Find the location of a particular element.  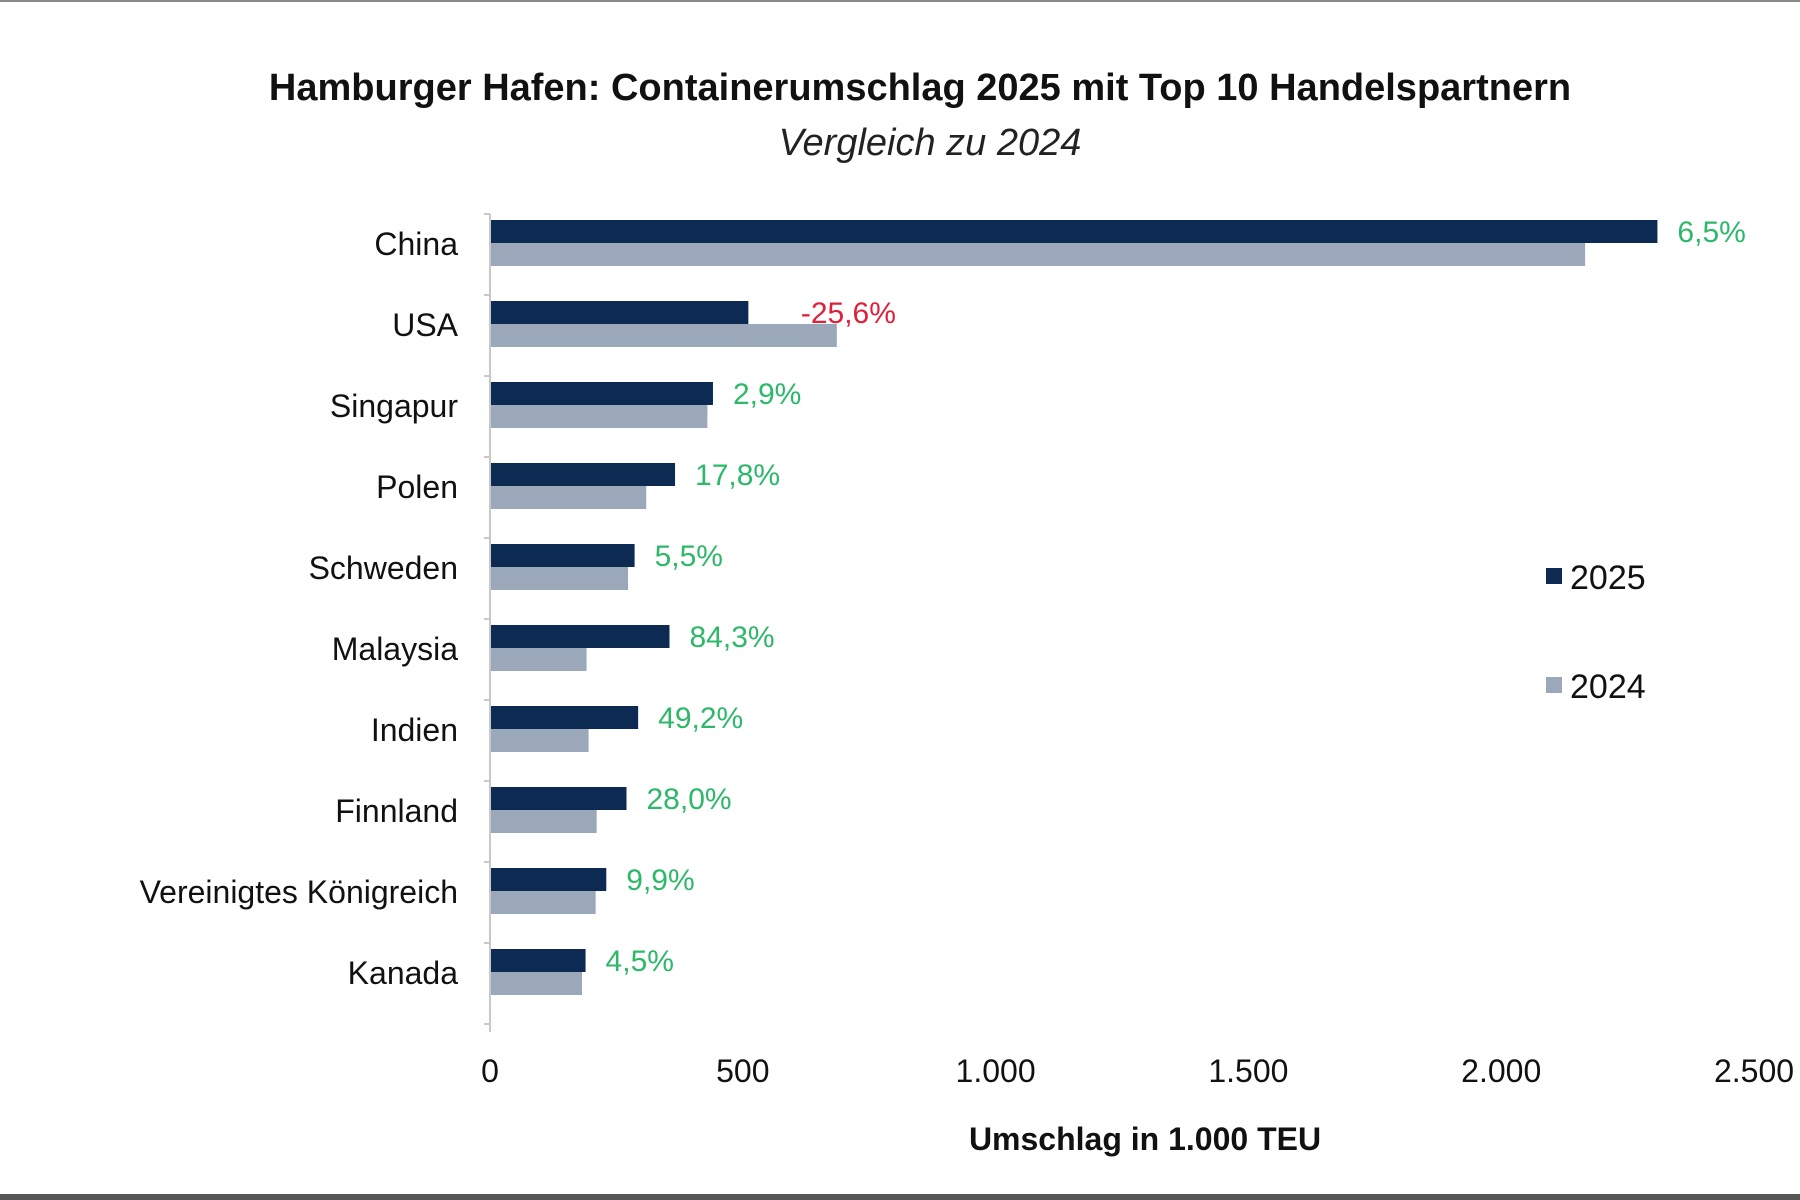

legend-label: 2024 is located at coordinates (1608, 687).